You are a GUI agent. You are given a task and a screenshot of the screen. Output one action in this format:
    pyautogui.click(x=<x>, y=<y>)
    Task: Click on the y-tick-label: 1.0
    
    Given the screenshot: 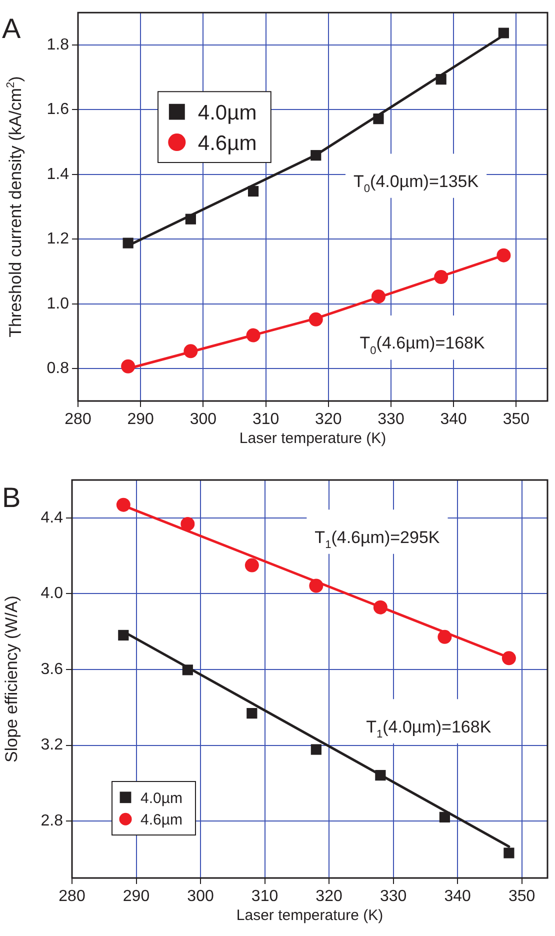 What is the action you would take?
    pyautogui.click(x=58, y=303)
    